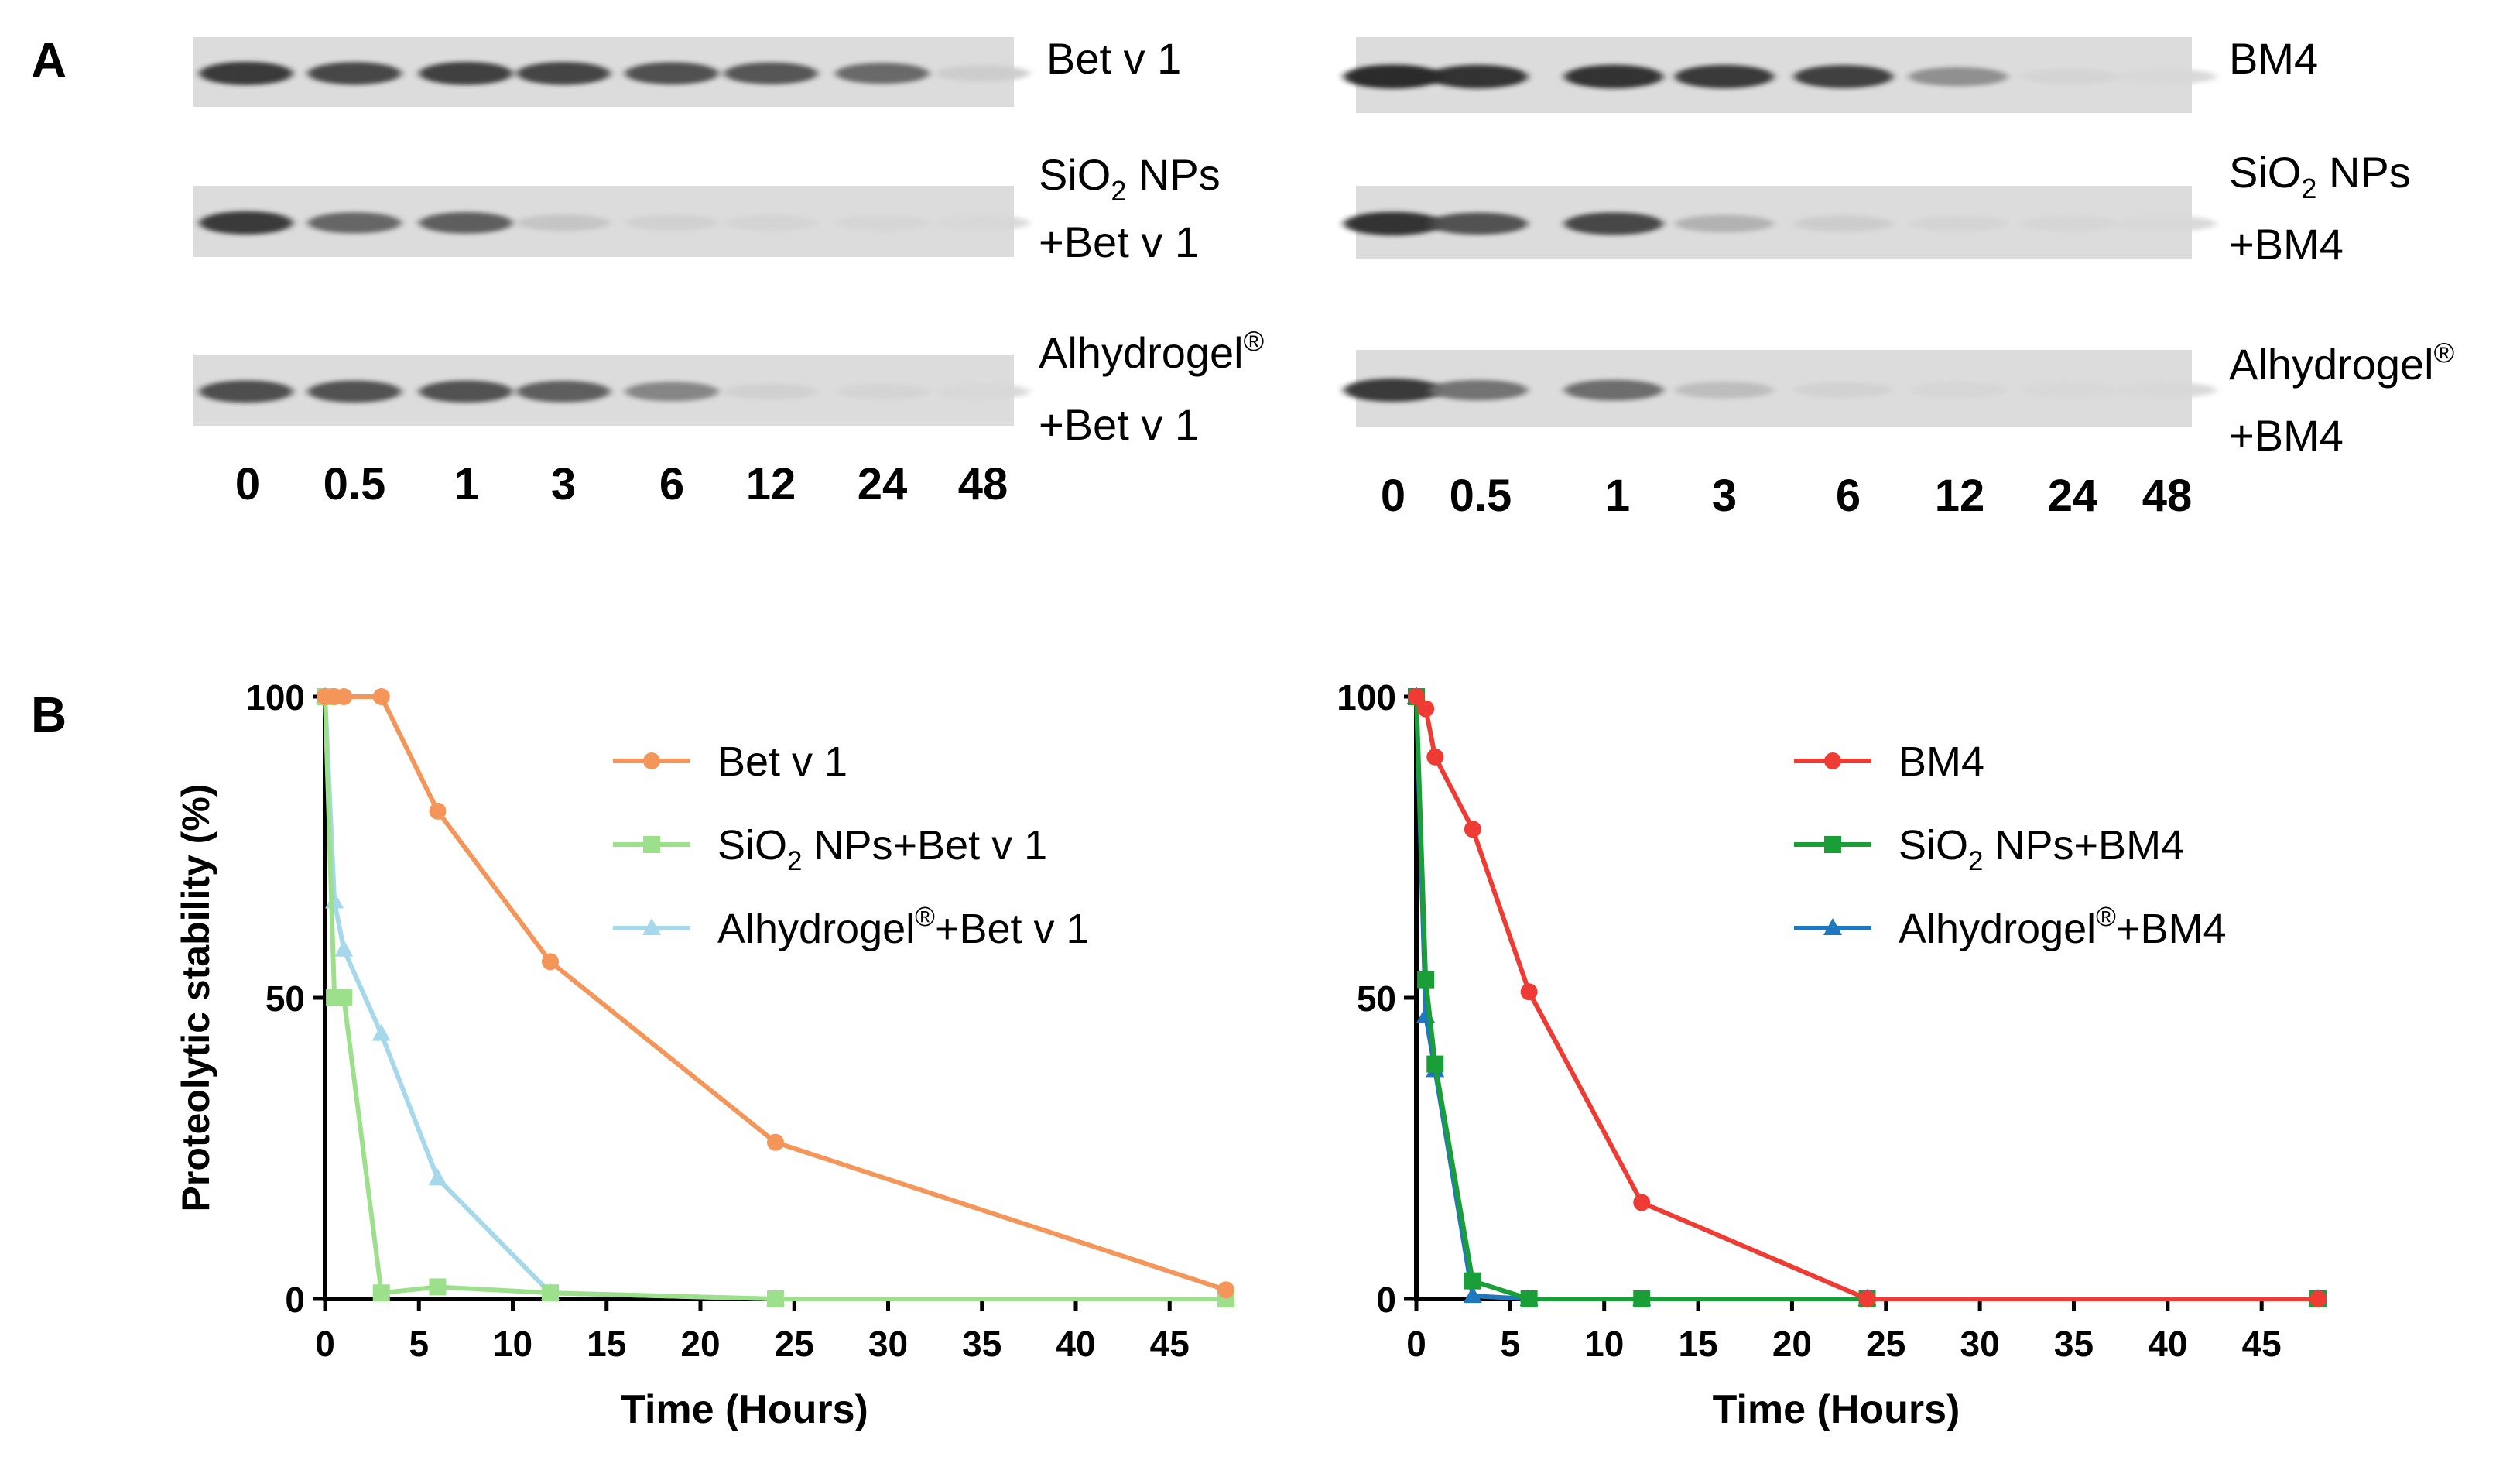 This screenshot has height=1470, width=2520. I want to click on legend-label: SiO2 NPs+BM4, so click(2041, 849).